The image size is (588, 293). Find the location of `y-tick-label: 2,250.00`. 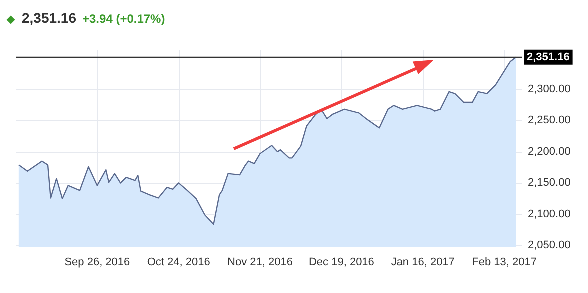

y-tick-label: 2,250.00 is located at coordinates (549, 120).